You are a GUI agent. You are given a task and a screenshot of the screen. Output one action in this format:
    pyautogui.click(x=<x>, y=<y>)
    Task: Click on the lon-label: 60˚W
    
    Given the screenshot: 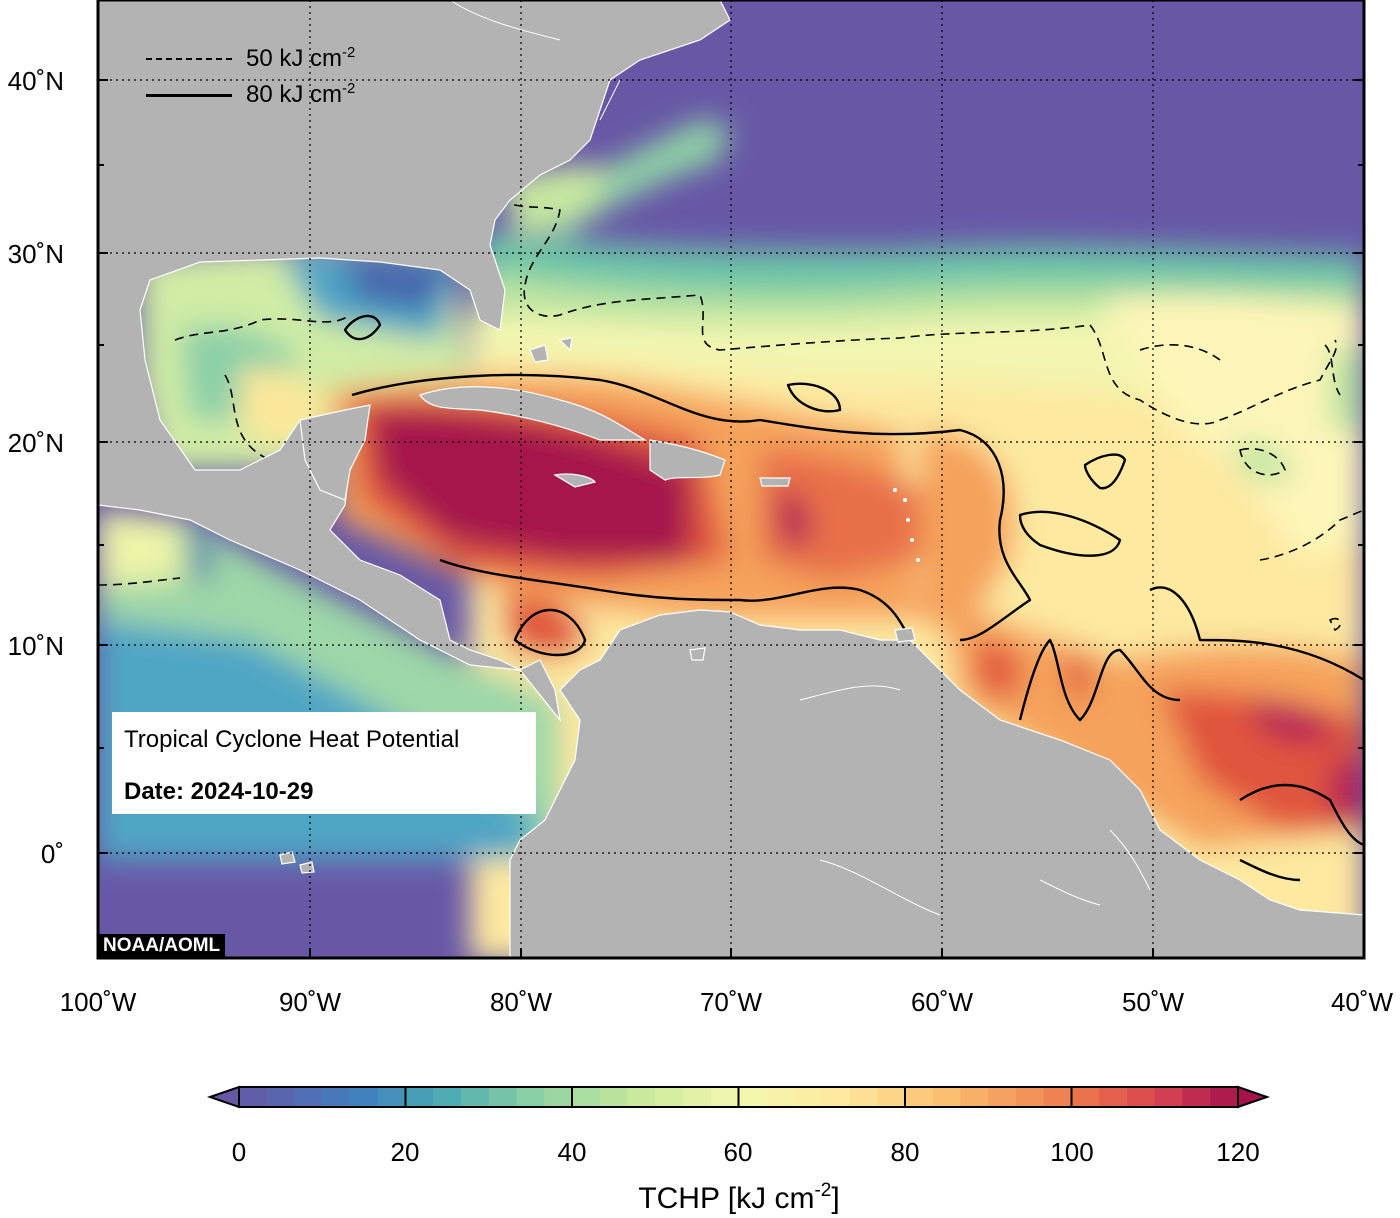 What is the action you would take?
    pyautogui.click(x=942, y=1002)
    